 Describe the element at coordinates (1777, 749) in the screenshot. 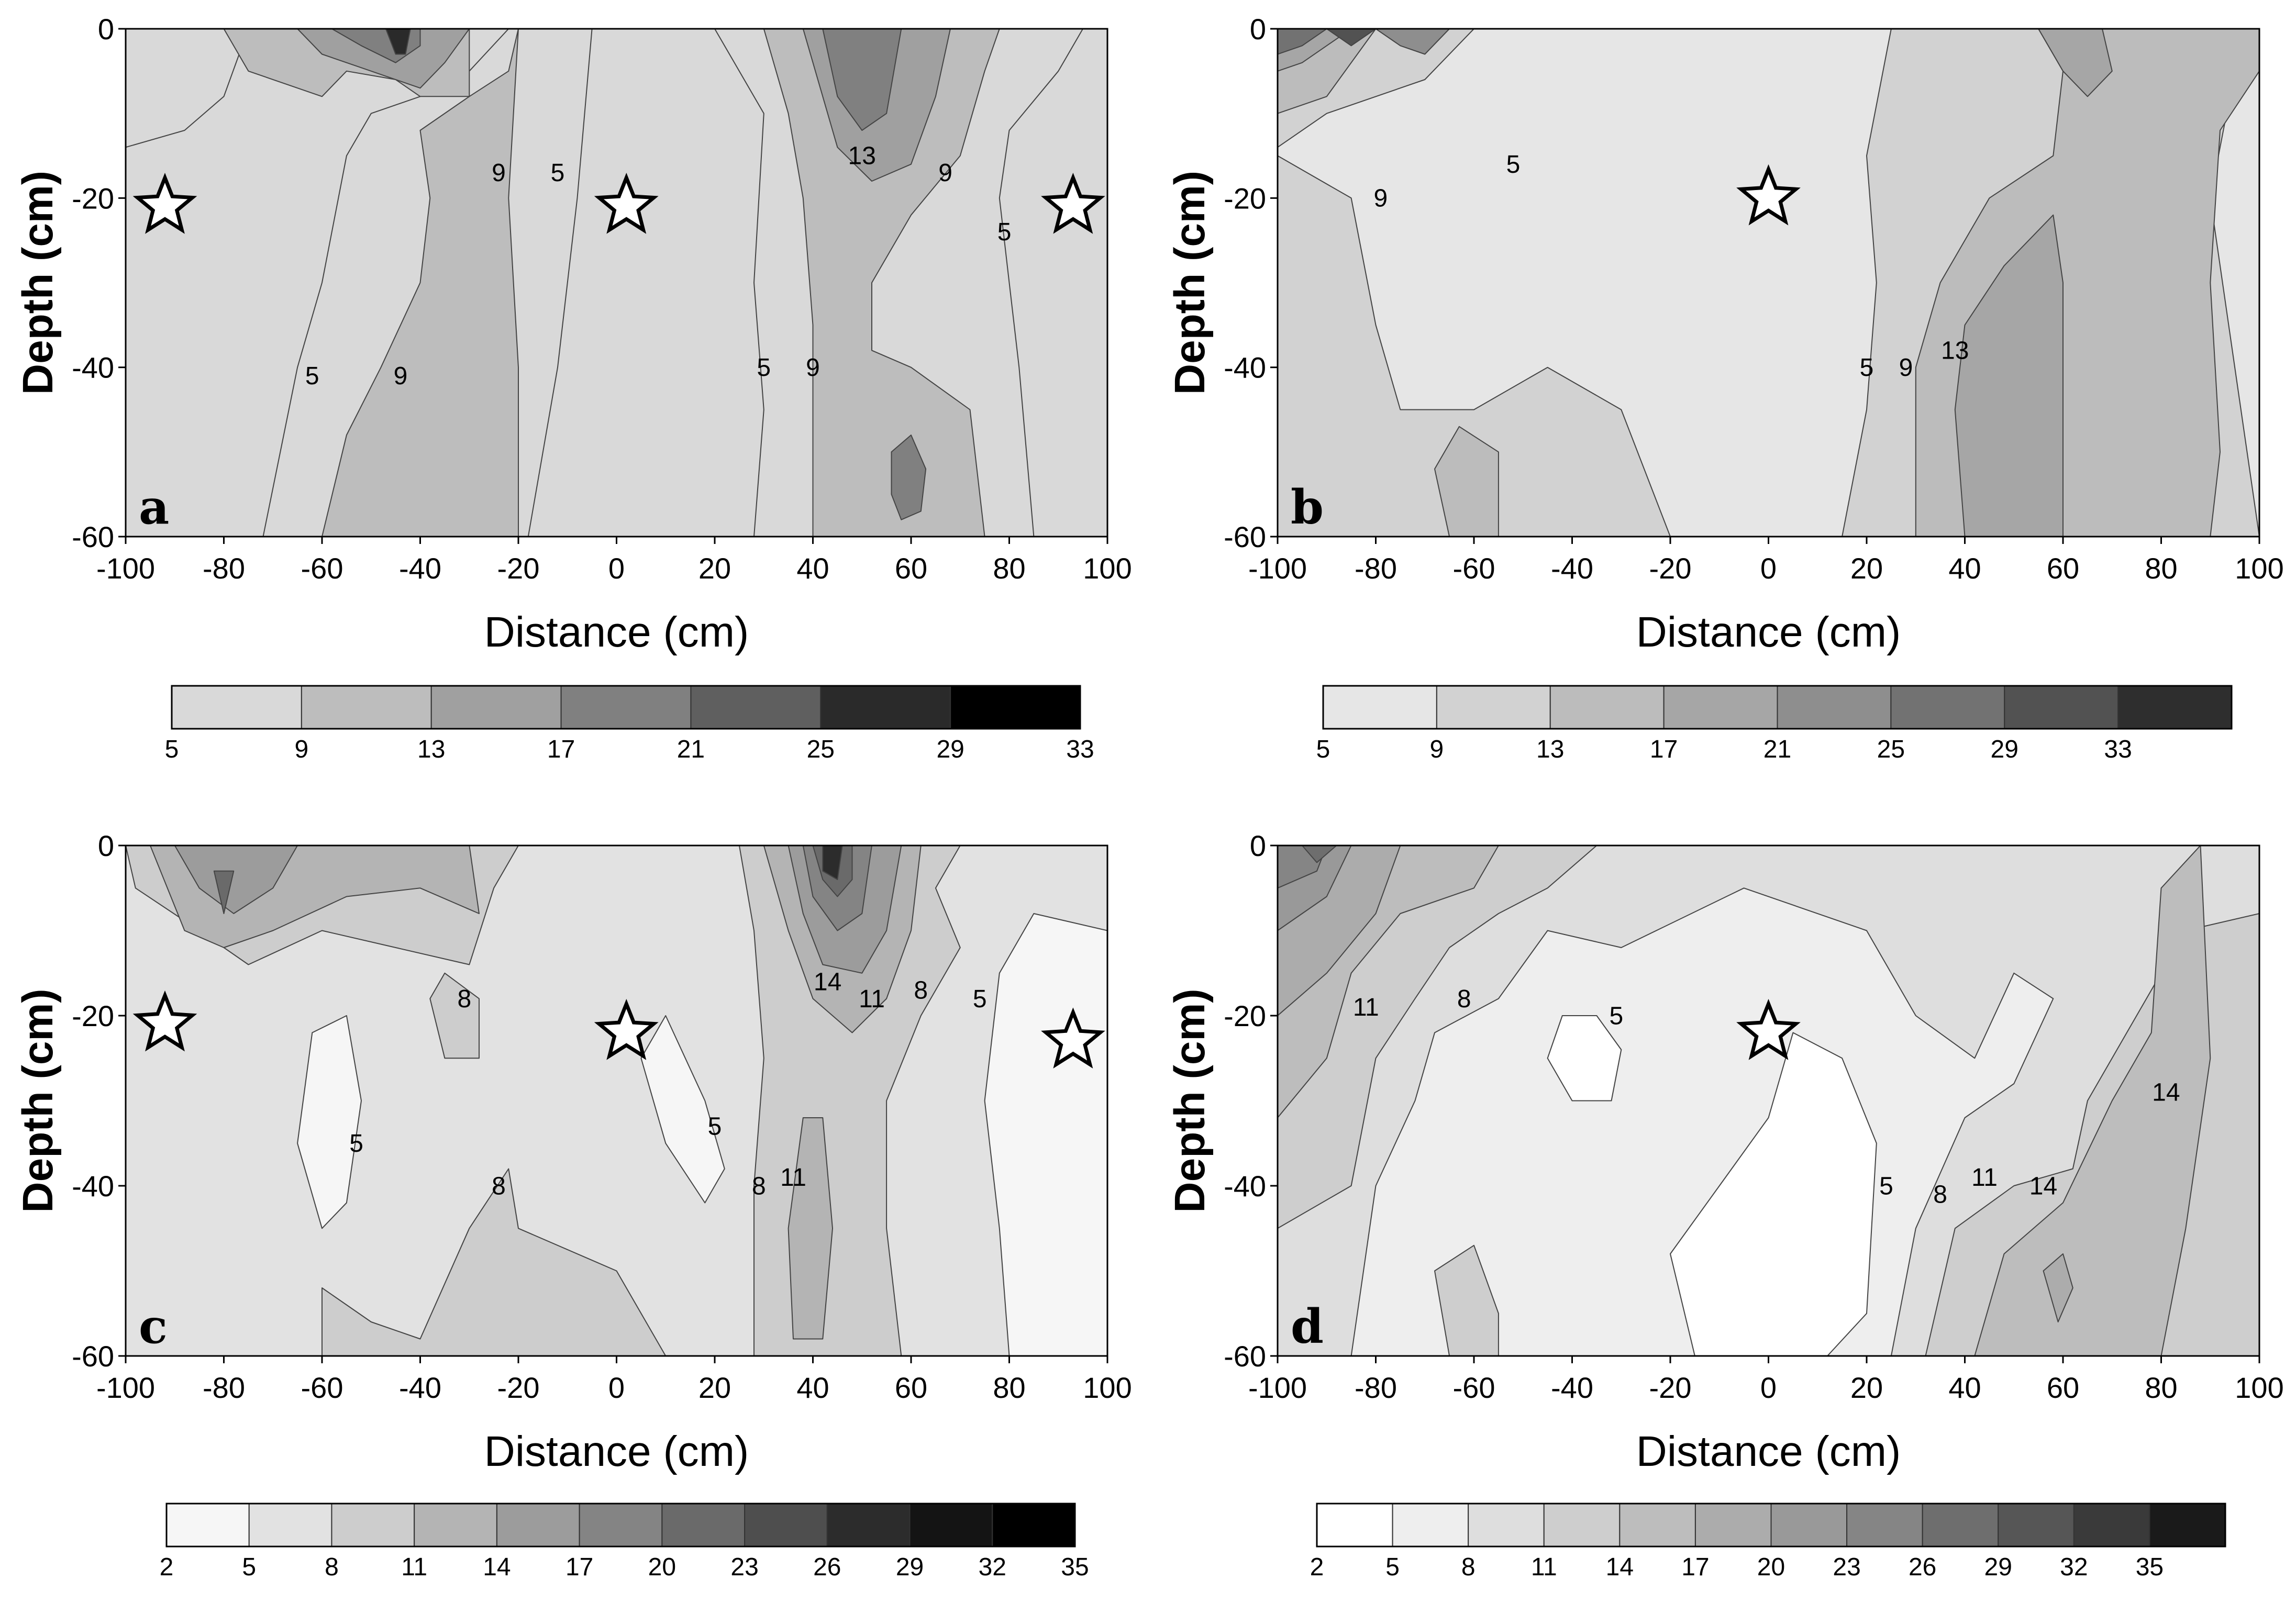

I see `colorbar-tick-label: 21` at that location.